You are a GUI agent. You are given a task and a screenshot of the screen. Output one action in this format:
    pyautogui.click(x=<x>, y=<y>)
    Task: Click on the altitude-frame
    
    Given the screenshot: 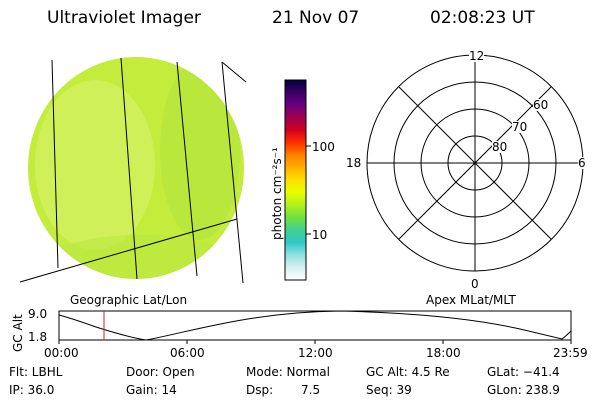 What is the action you would take?
    pyautogui.click(x=315, y=325)
    